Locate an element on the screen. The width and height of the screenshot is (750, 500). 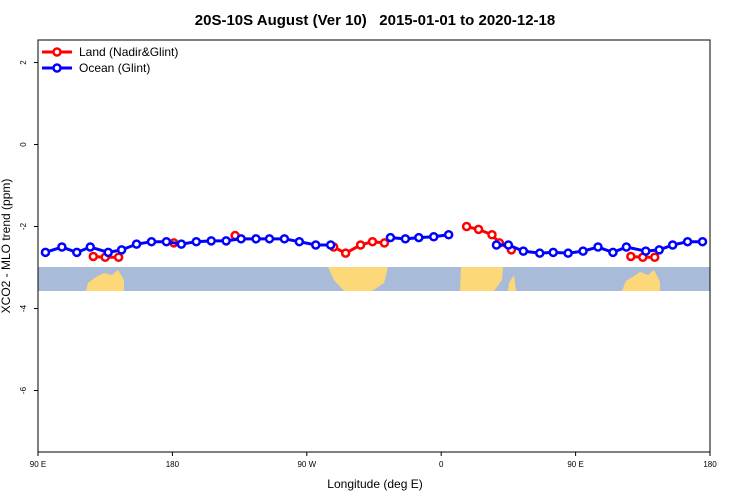
y-tick-label: -4 is located at coordinates (23, 308).